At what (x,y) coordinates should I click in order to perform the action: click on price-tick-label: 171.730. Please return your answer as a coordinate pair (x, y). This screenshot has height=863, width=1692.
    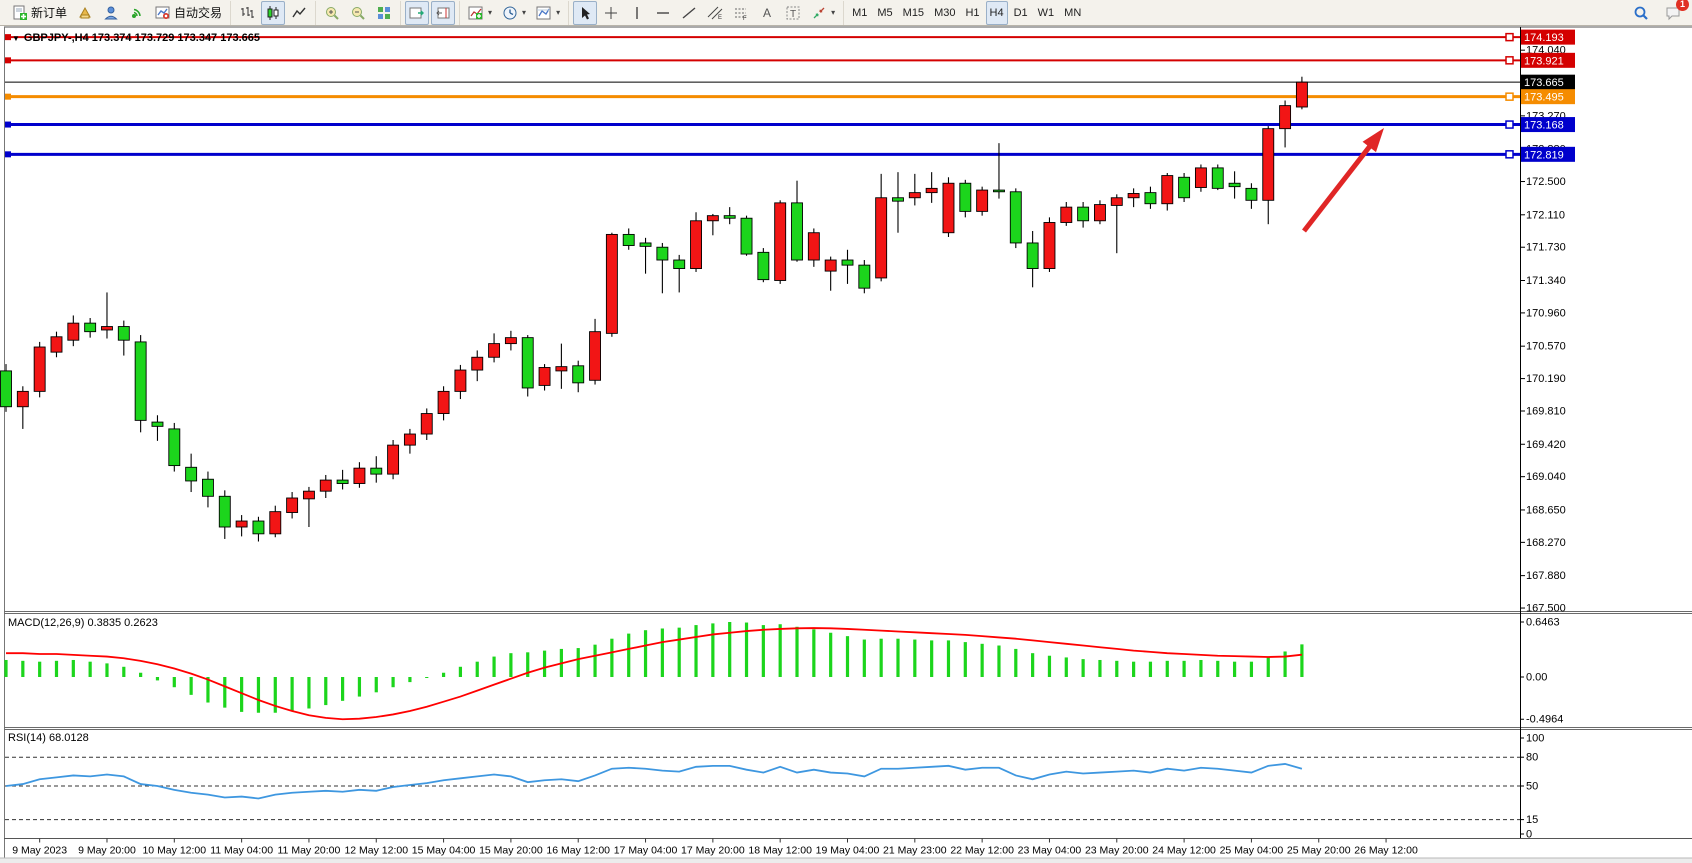
    Looking at the image, I should click on (1546, 248).